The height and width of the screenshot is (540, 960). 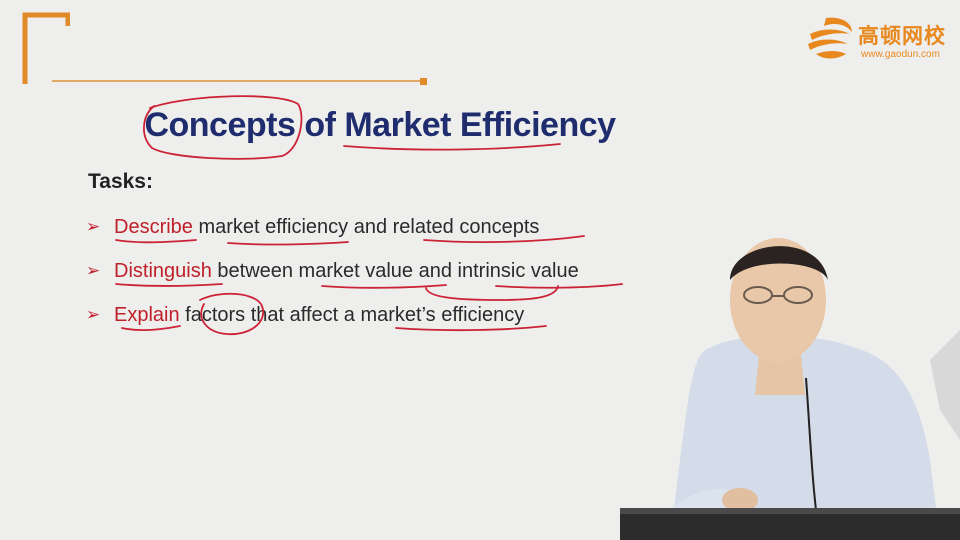 I want to click on gaodun-logo-mark-icon, so click(x=830, y=38).